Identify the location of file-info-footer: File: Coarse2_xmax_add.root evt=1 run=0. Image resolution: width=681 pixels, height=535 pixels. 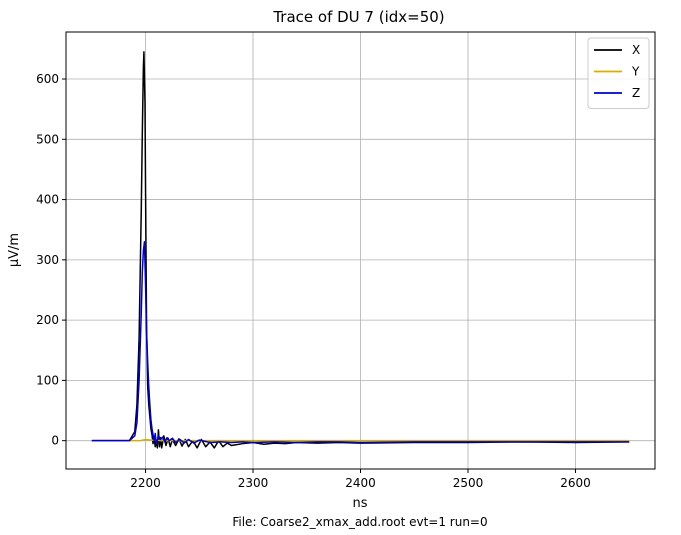
(359, 522).